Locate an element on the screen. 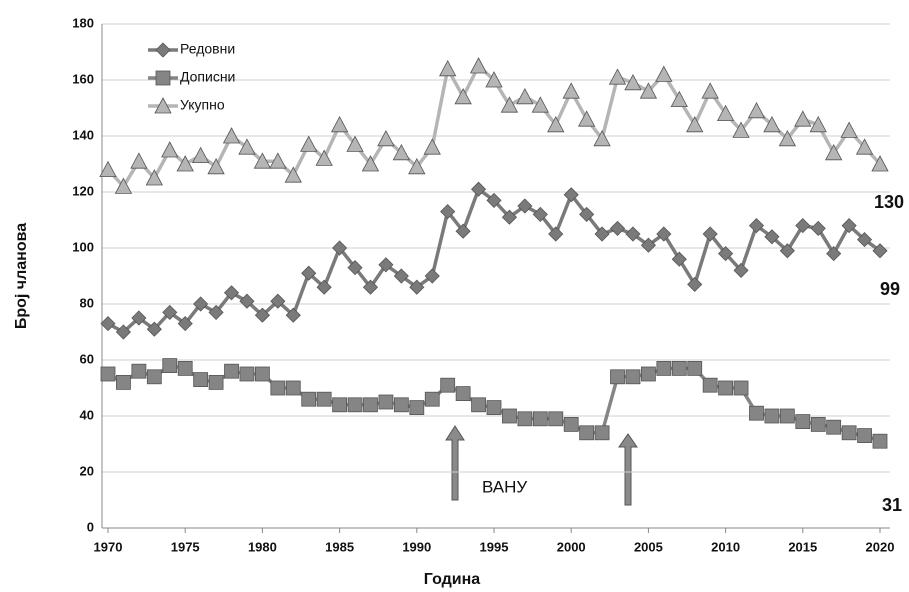 The height and width of the screenshot is (592, 909). y-tick-label: 180 is located at coordinates (83, 22).